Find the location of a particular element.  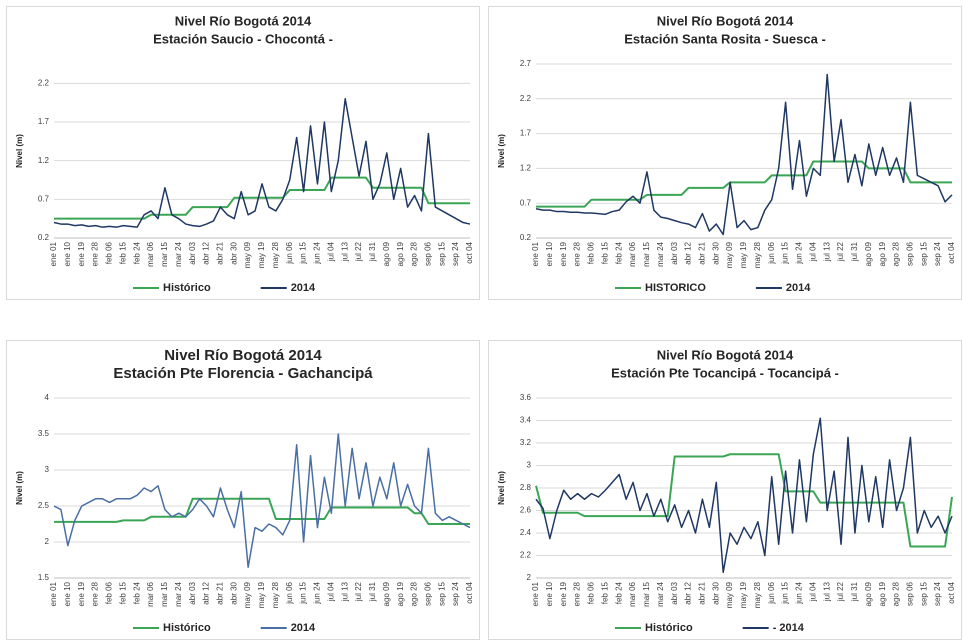

chart-subtitle: Estación Santa Rosita - Suesca - is located at coordinates (725, 38).